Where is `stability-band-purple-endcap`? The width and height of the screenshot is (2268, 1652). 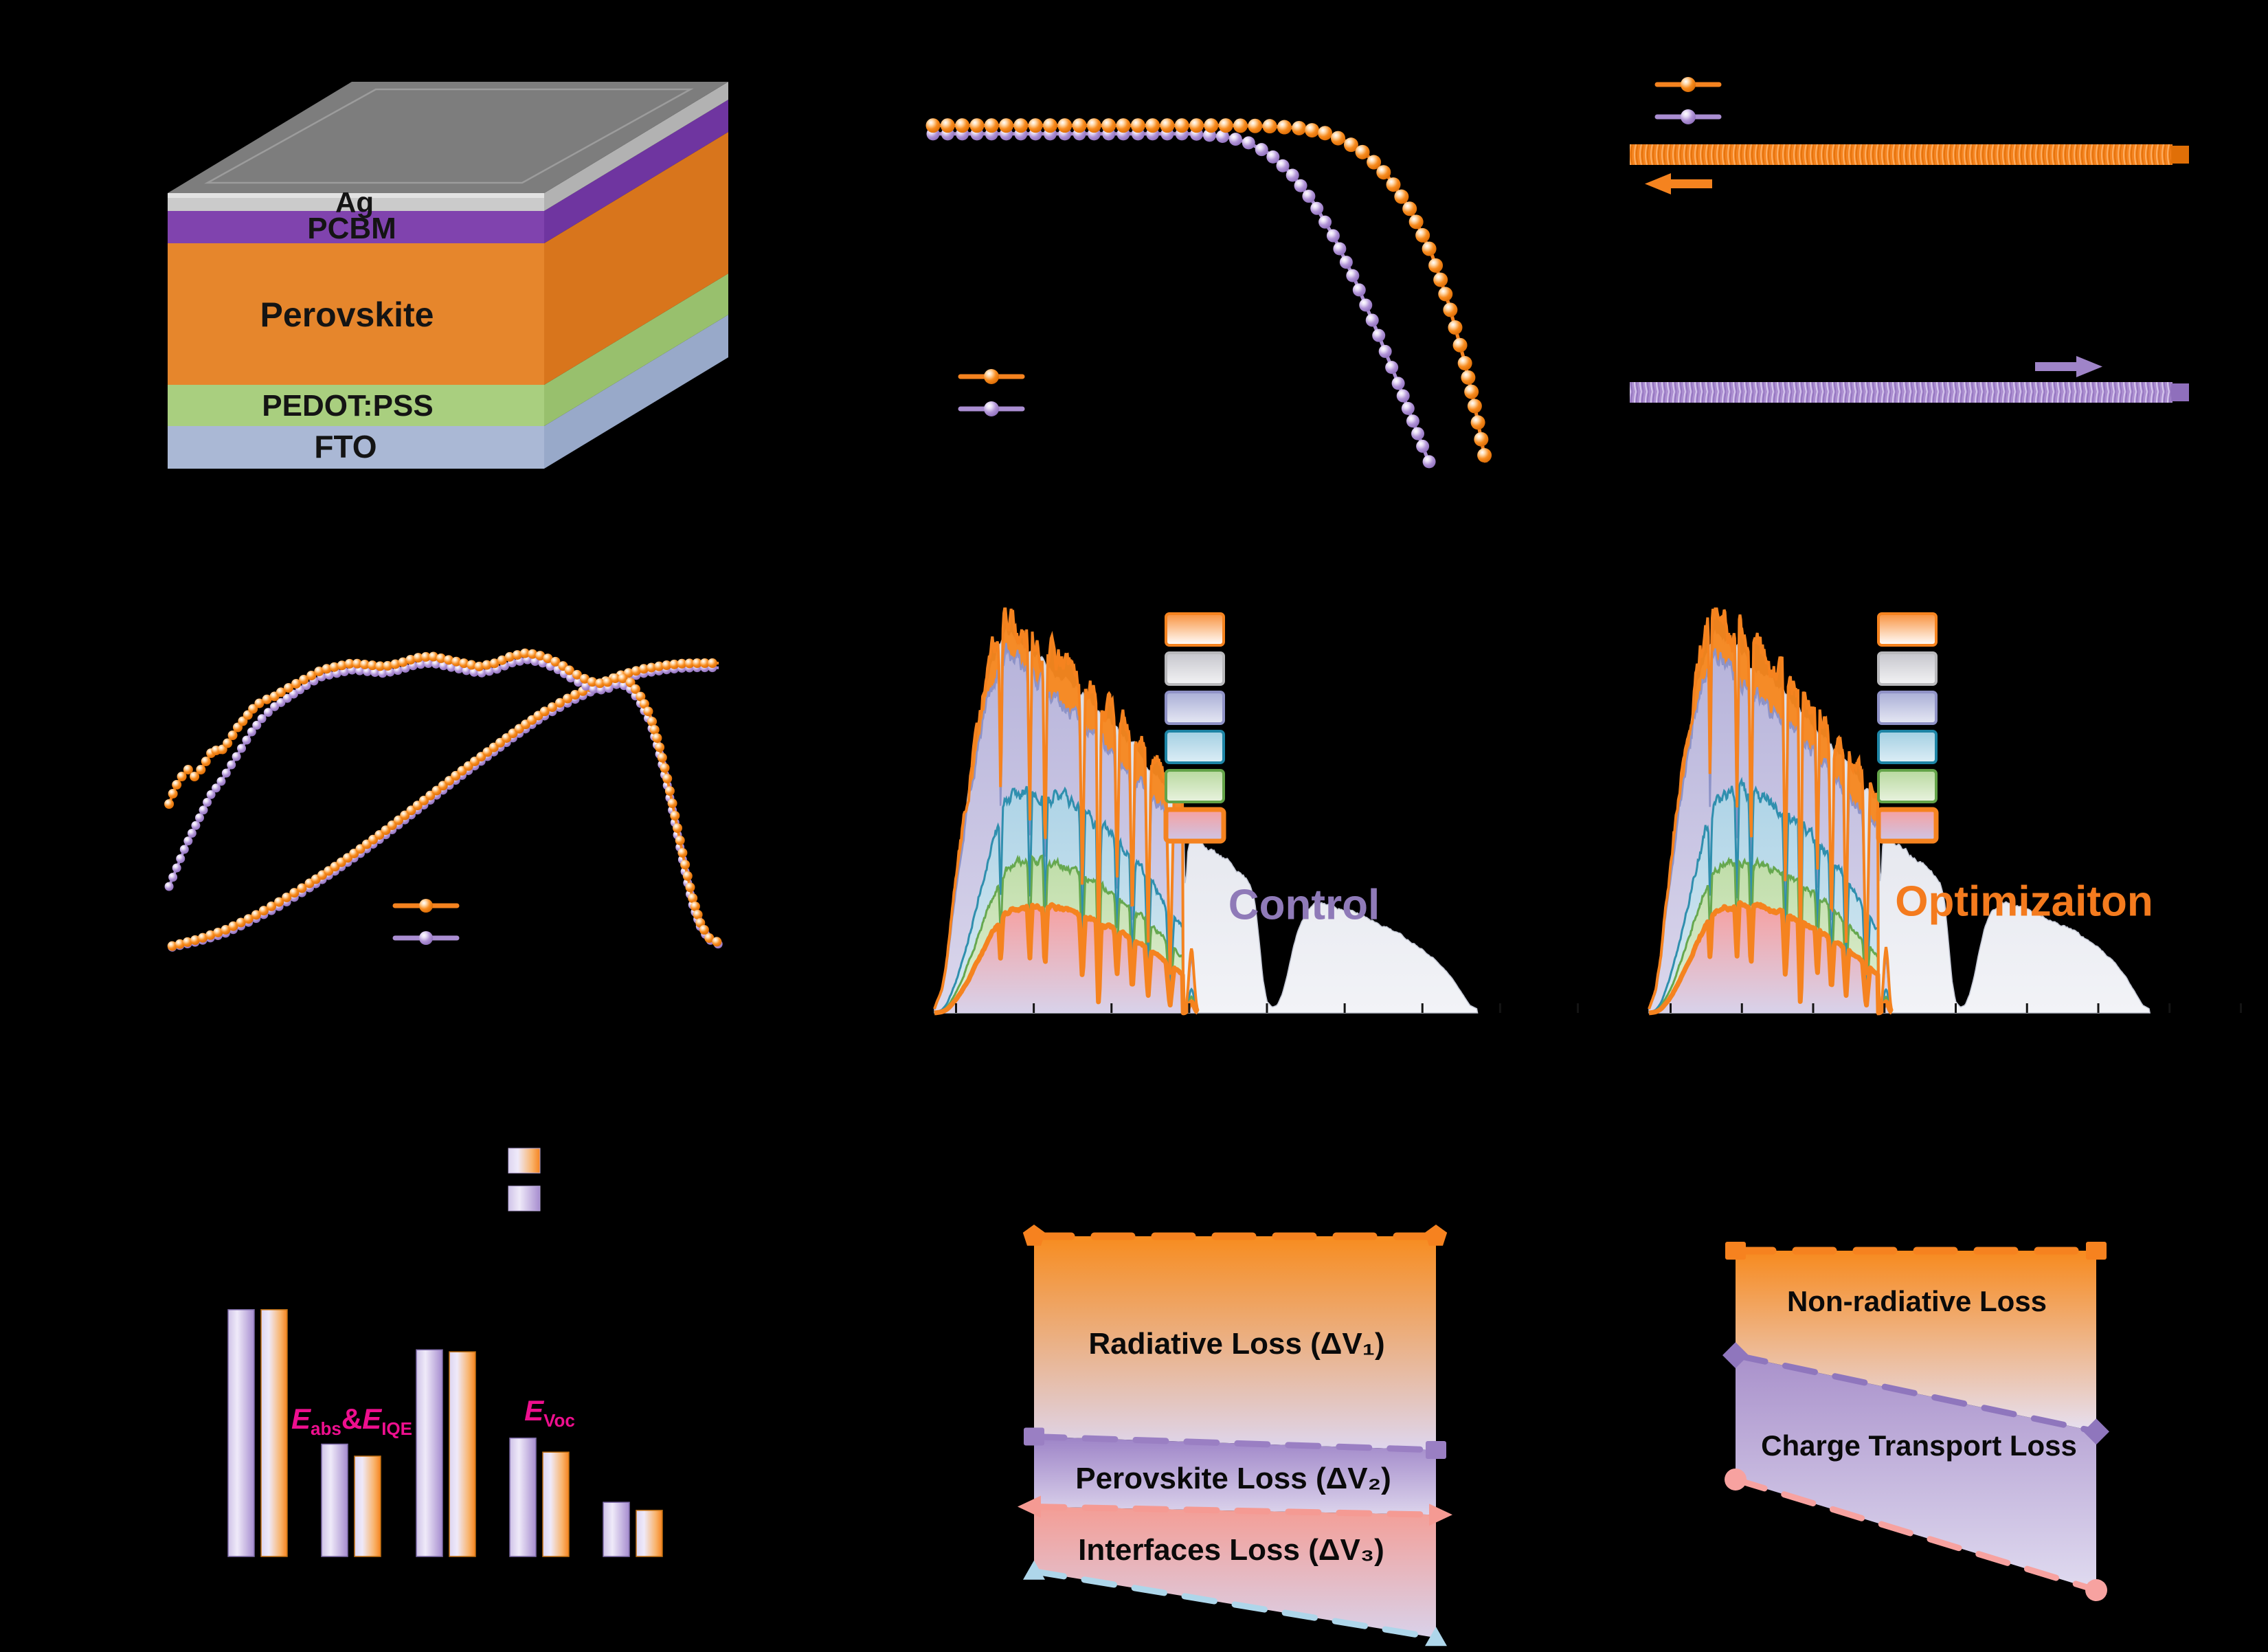 stability-band-purple-endcap is located at coordinates (2180, 392).